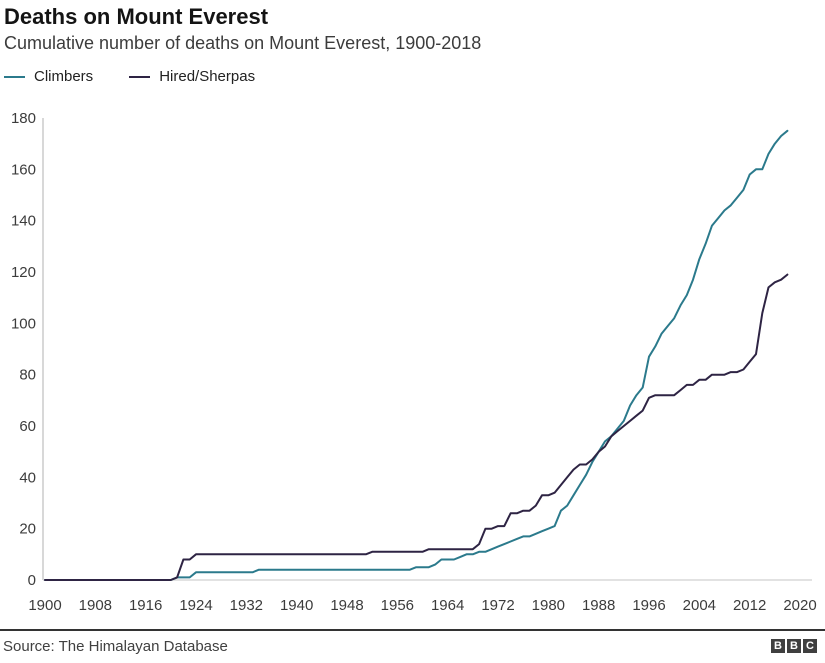 This screenshot has width=825, height=663. What do you see at coordinates (548, 605) in the screenshot?
I see `x-tick-label: 1980` at bounding box center [548, 605].